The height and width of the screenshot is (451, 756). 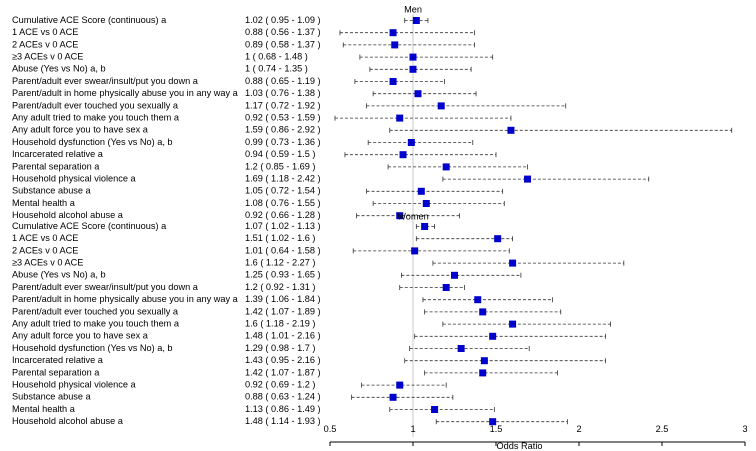 What do you see at coordinates (68, 421) in the screenshot?
I see `row-label: Household alcohol abuse a` at bounding box center [68, 421].